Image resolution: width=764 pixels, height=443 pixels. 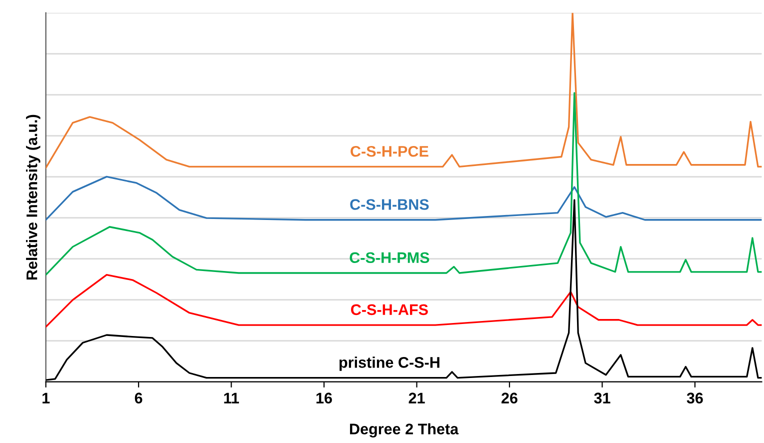 What do you see at coordinates (389, 310) in the screenshot?
I see `series-label: C-S-H-AFS` at bounding box center [389, 310].